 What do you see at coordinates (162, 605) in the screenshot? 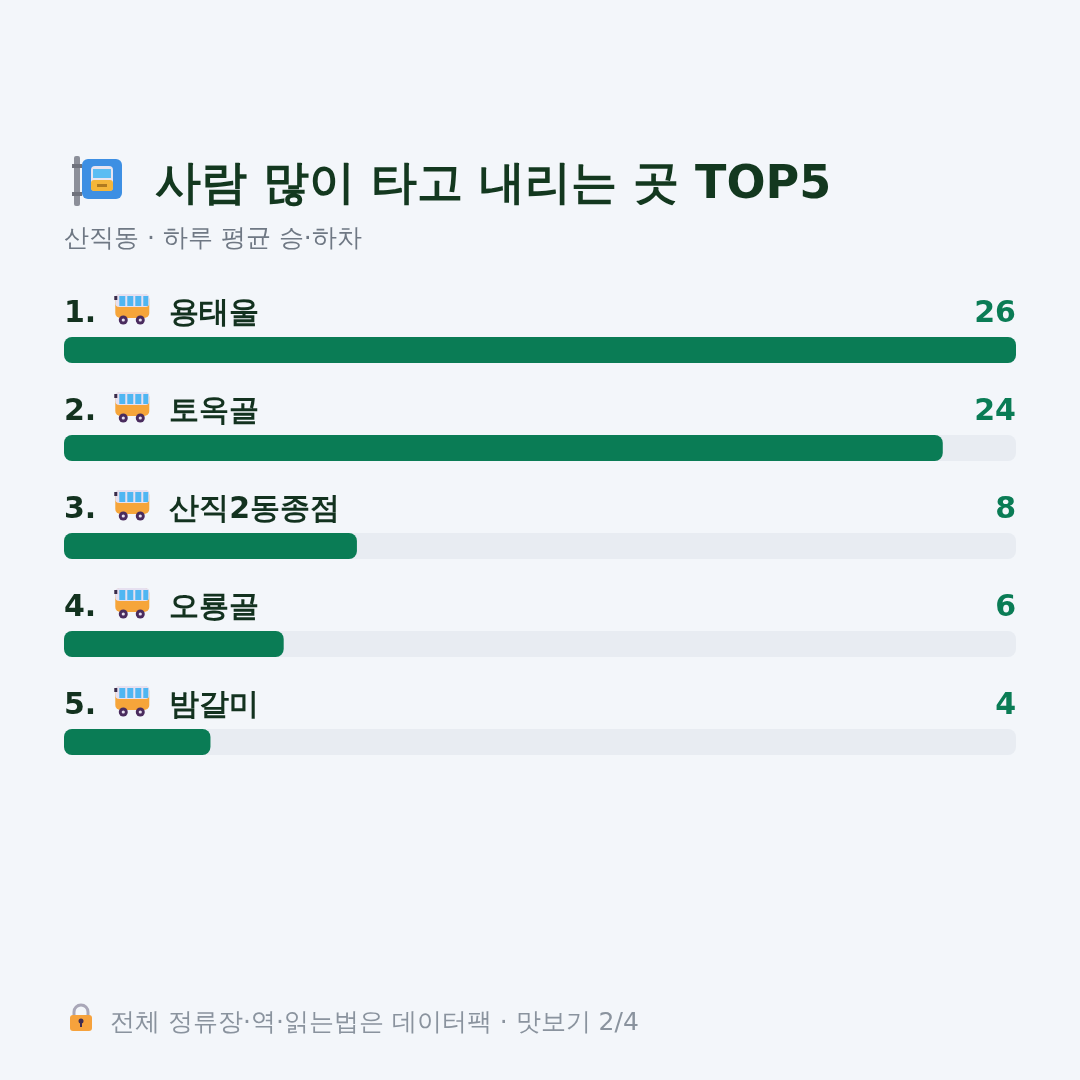
I see `category-label: 4. 오룡골` at bounding box center [162, 605].